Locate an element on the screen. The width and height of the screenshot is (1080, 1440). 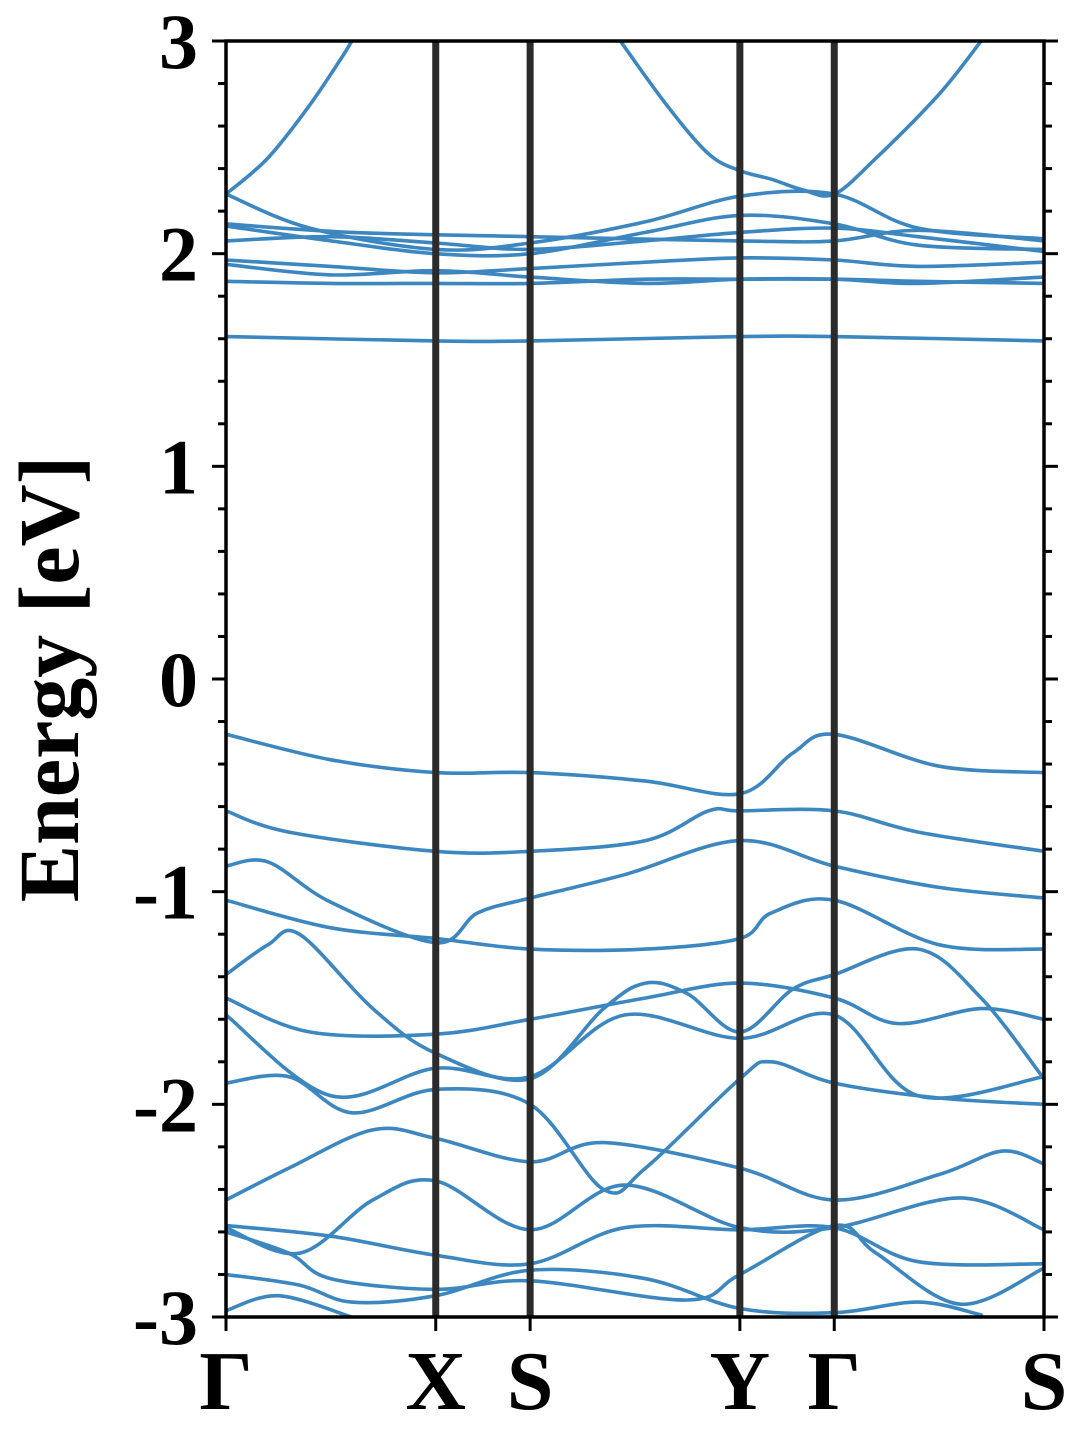
y-tick-label: 2 is located at coordinates (178, 254).